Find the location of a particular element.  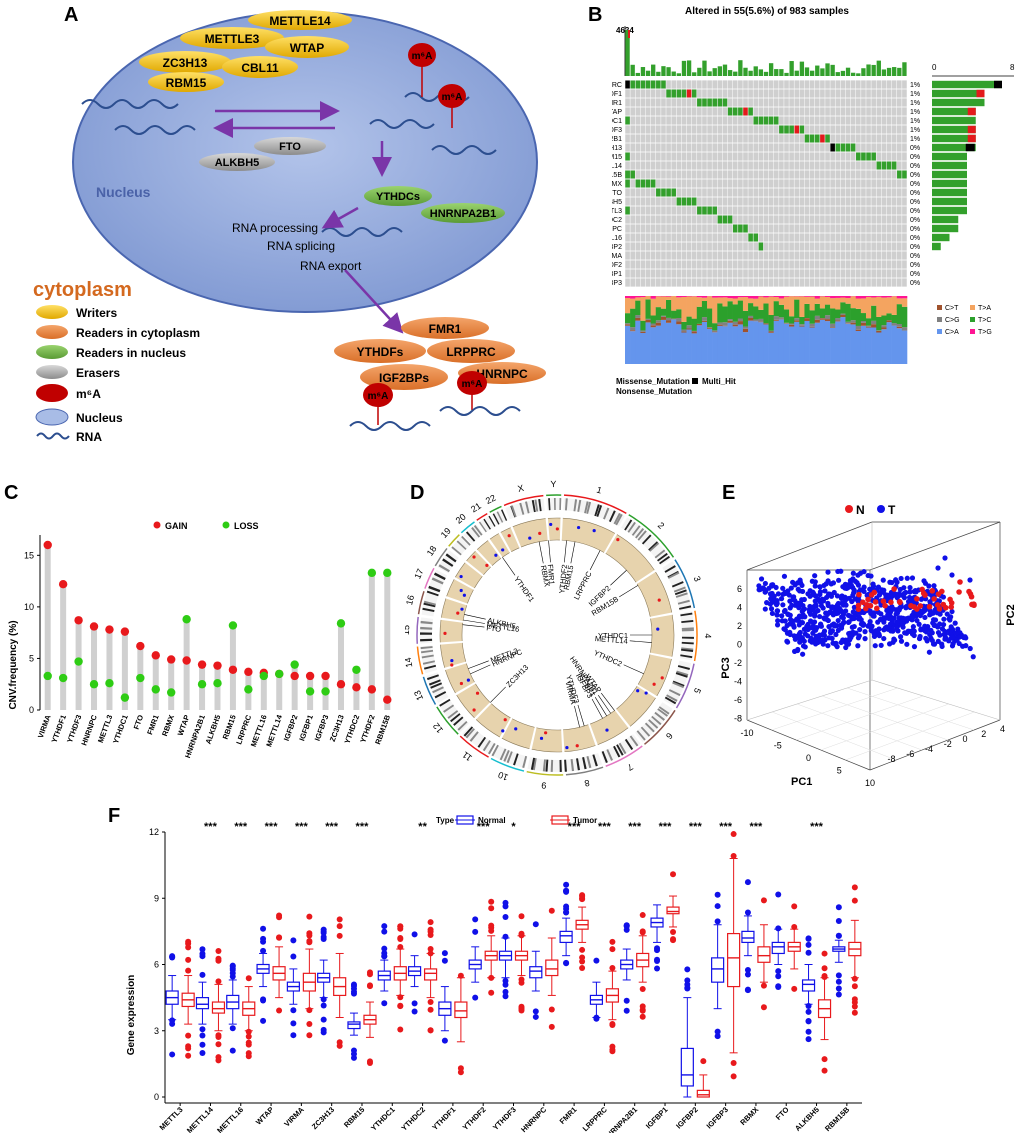

loss-point is located at coordinates (310, 691).